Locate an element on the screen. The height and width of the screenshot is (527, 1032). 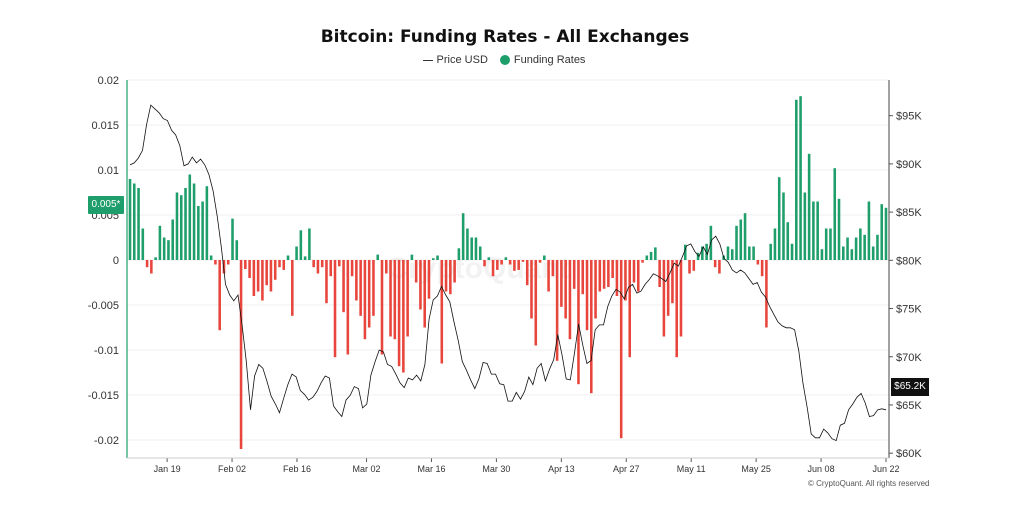
left-tick-label: 0.01 is located at coordinates (108, 171).